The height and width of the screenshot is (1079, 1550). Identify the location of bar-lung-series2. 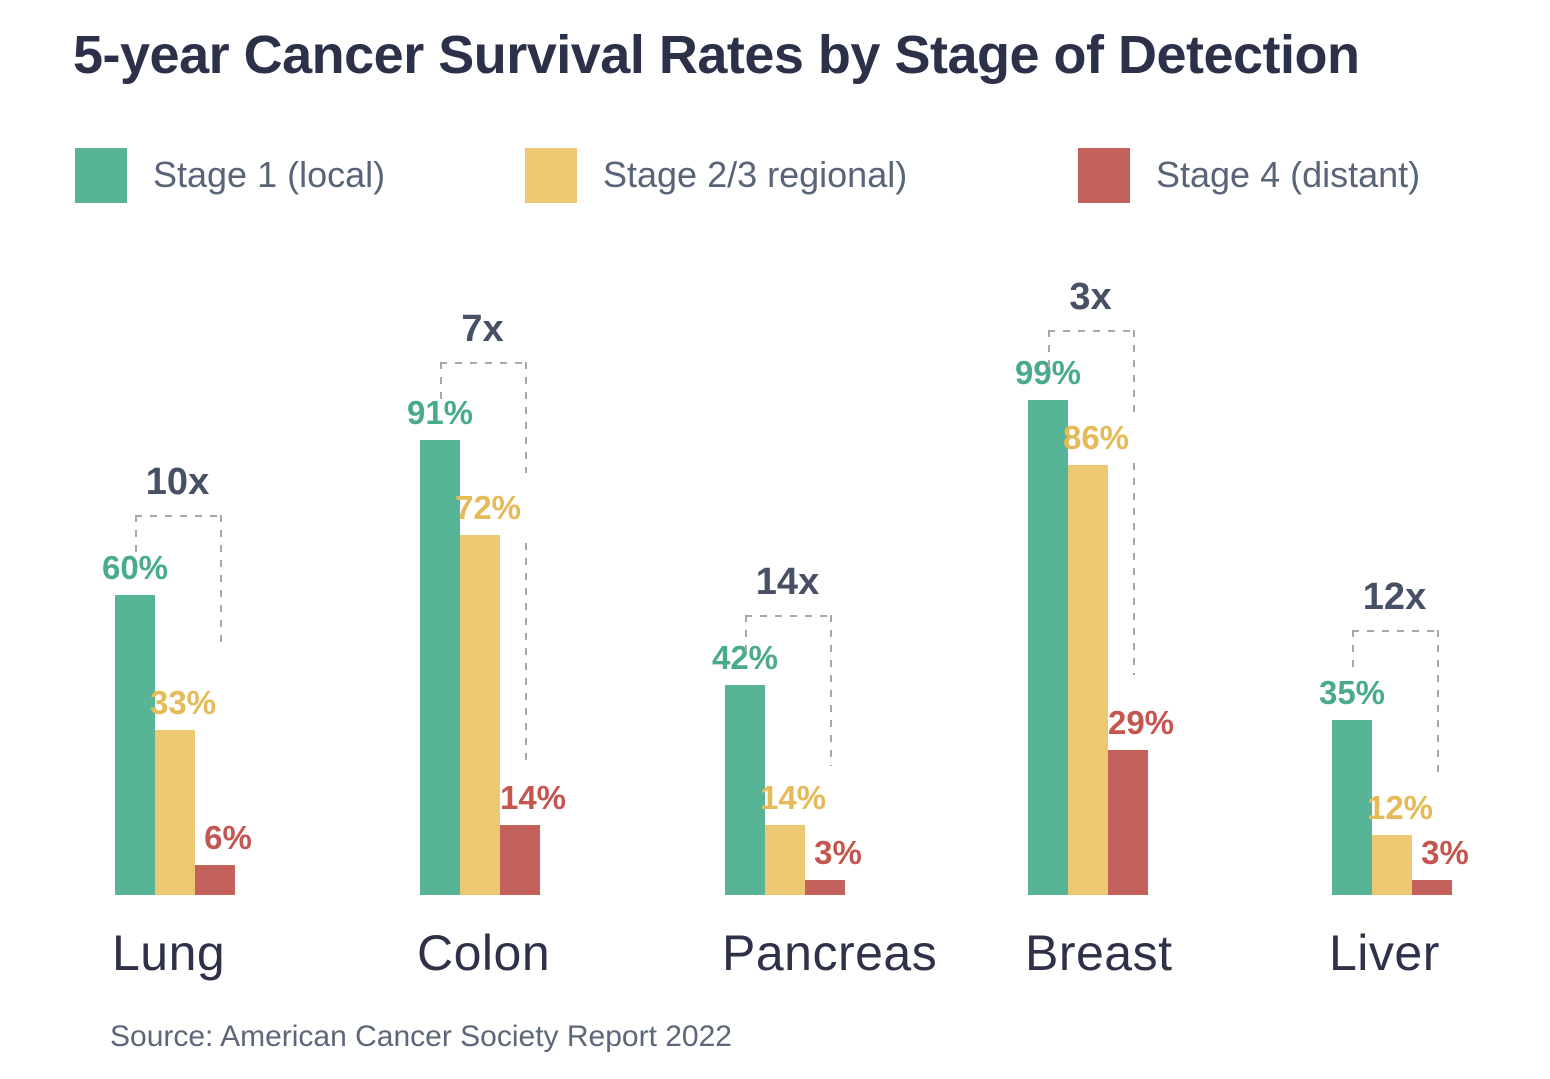
(175, 812).